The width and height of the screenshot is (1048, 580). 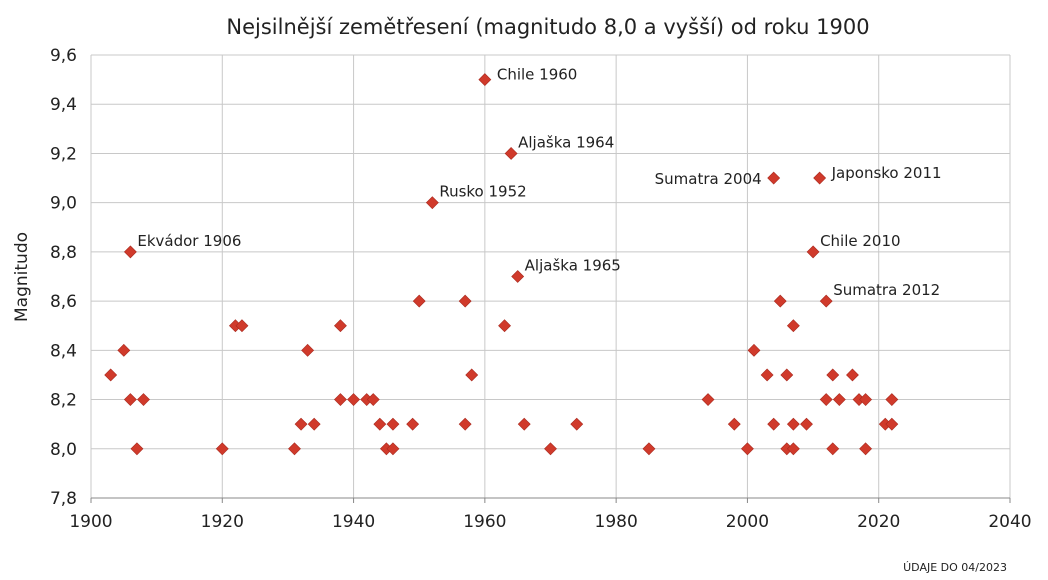 What do you see at coordinates (550, 522) in the screenshot?
I see `x-tick-labels: 1900 1920 1940 1960 1980 2000 2020 2040` at bounding box center [550, 522].